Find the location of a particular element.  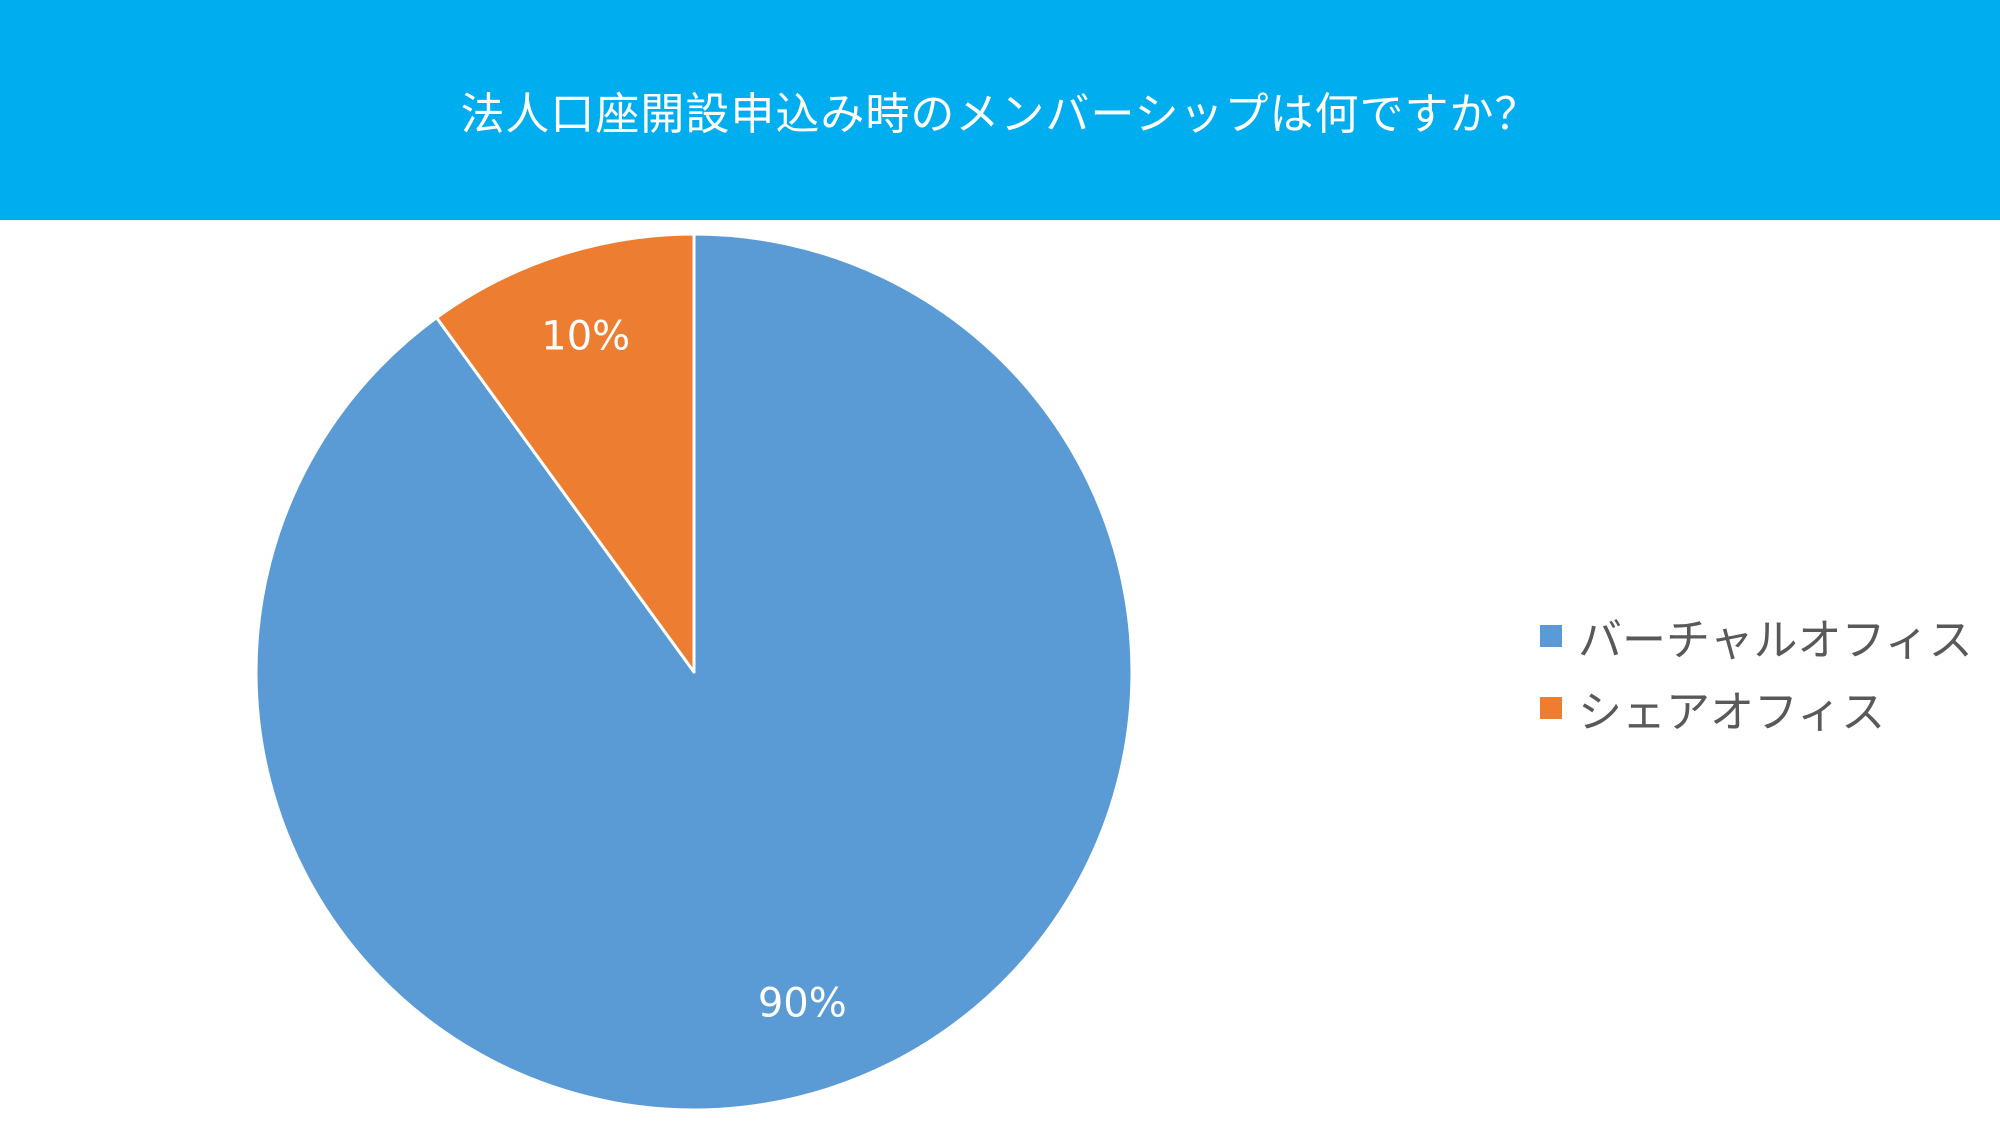

data-label-virtual-office: 90% is located at coordinates (802, 1003).